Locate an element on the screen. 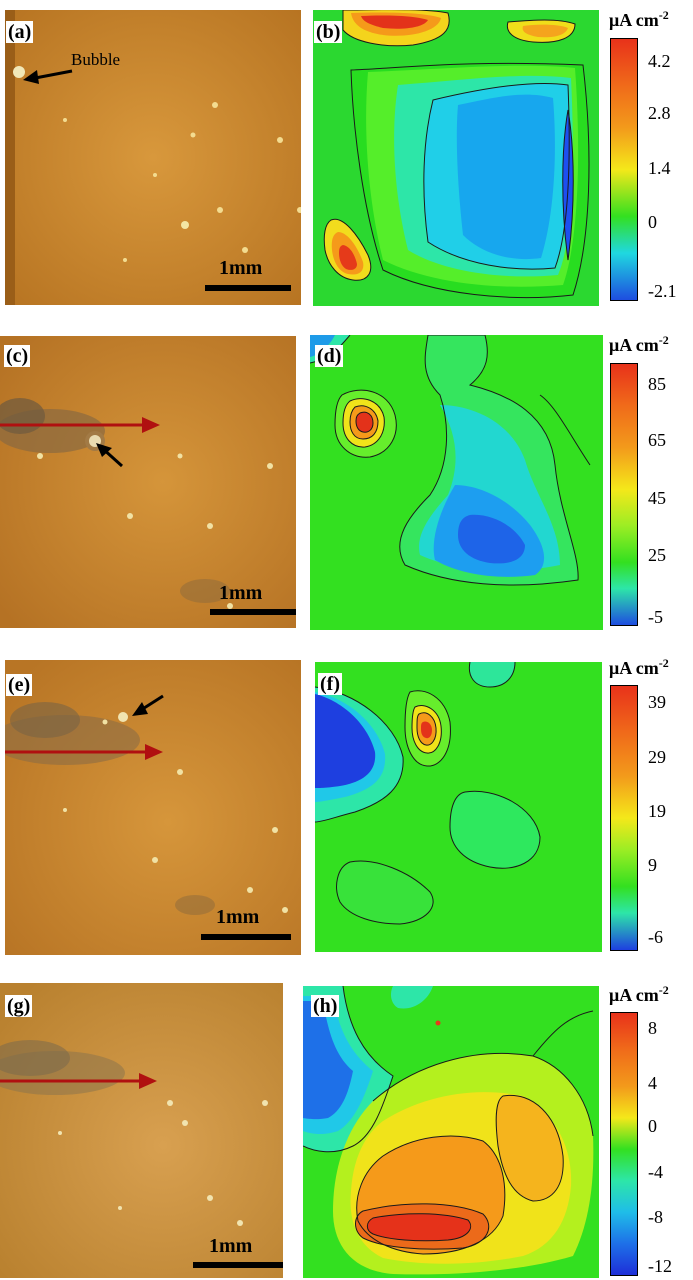 The width and height of the screenshot is (693, 1280). panel-label-f: (f) is located at coordinates (330, 684).